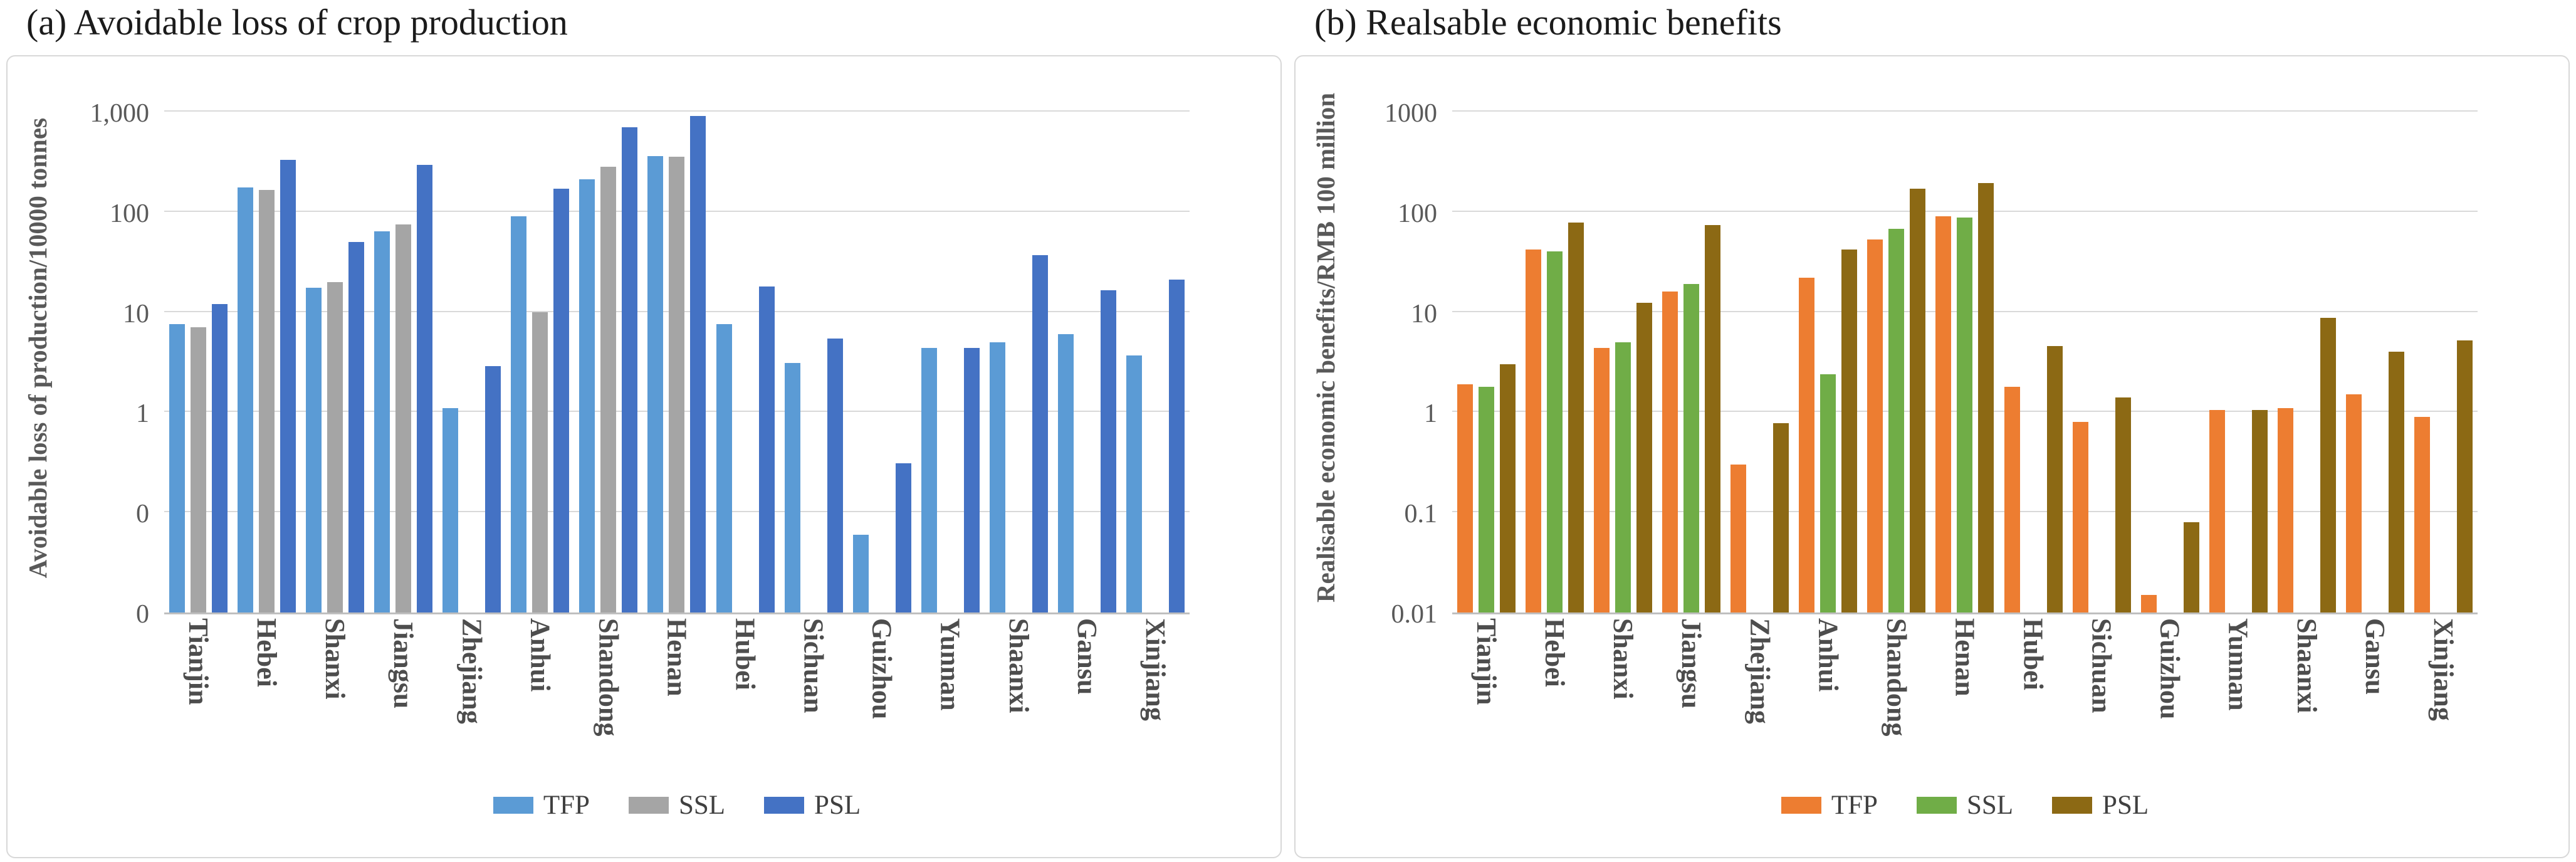 Image resolution: width=2576 pixels, height=862 pixels. I want to click on legend-swatch-tfp, so click(1801, 805).